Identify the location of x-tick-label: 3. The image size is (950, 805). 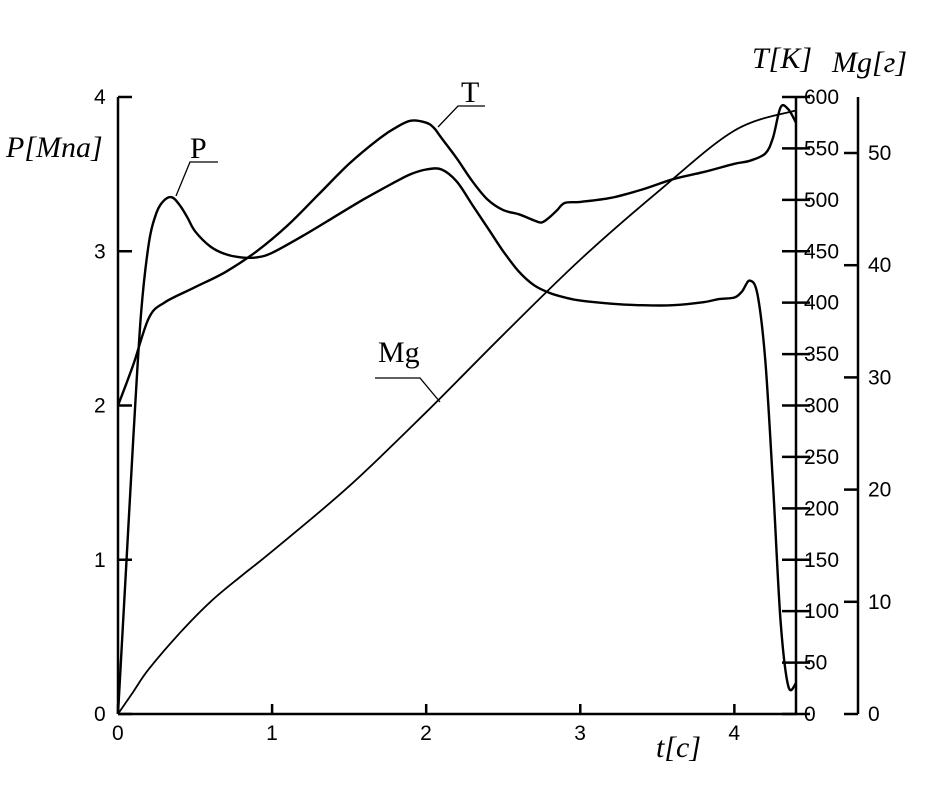
(580, 733).